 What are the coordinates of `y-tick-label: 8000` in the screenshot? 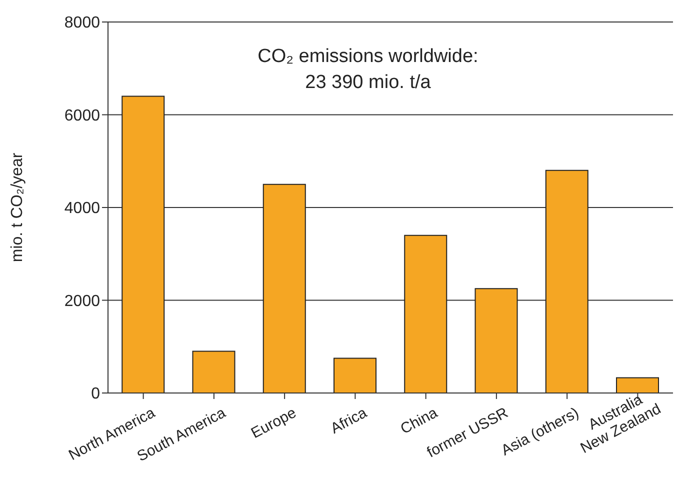 It's located at (82, 23).